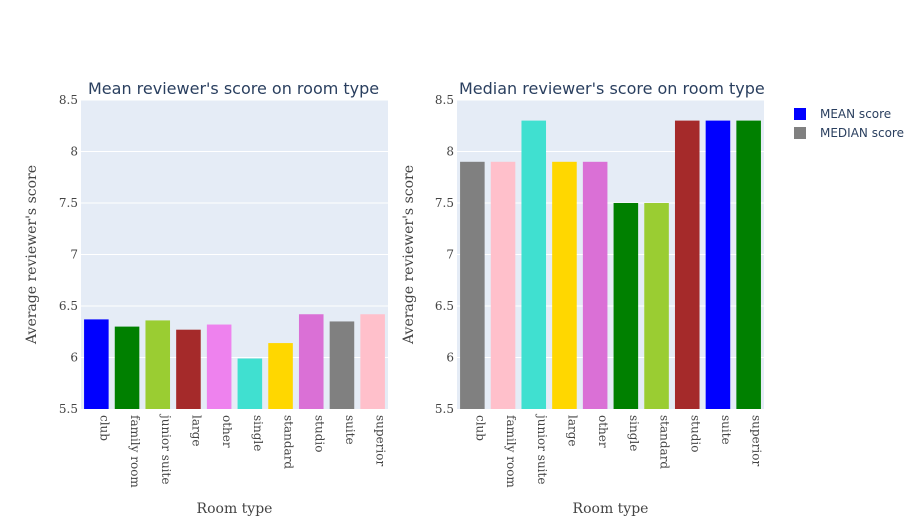  What do you see at coordinates (612, 88) in the screenshot?
I see `chart-title: Median reviewer's score on room type` at bounding box center [612, 88].